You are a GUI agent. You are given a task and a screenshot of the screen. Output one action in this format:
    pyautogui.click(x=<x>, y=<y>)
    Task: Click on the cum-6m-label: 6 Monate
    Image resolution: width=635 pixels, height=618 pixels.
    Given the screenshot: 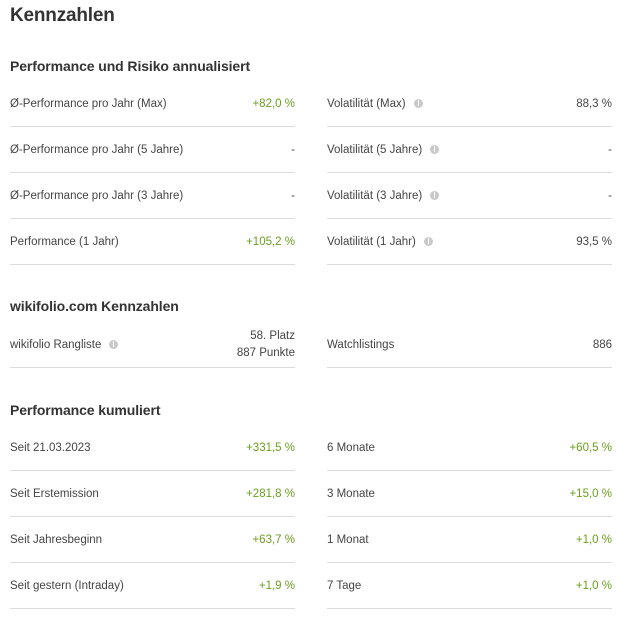 What is the action you would take?
    pyautogui.click(x=351, y=447)
    